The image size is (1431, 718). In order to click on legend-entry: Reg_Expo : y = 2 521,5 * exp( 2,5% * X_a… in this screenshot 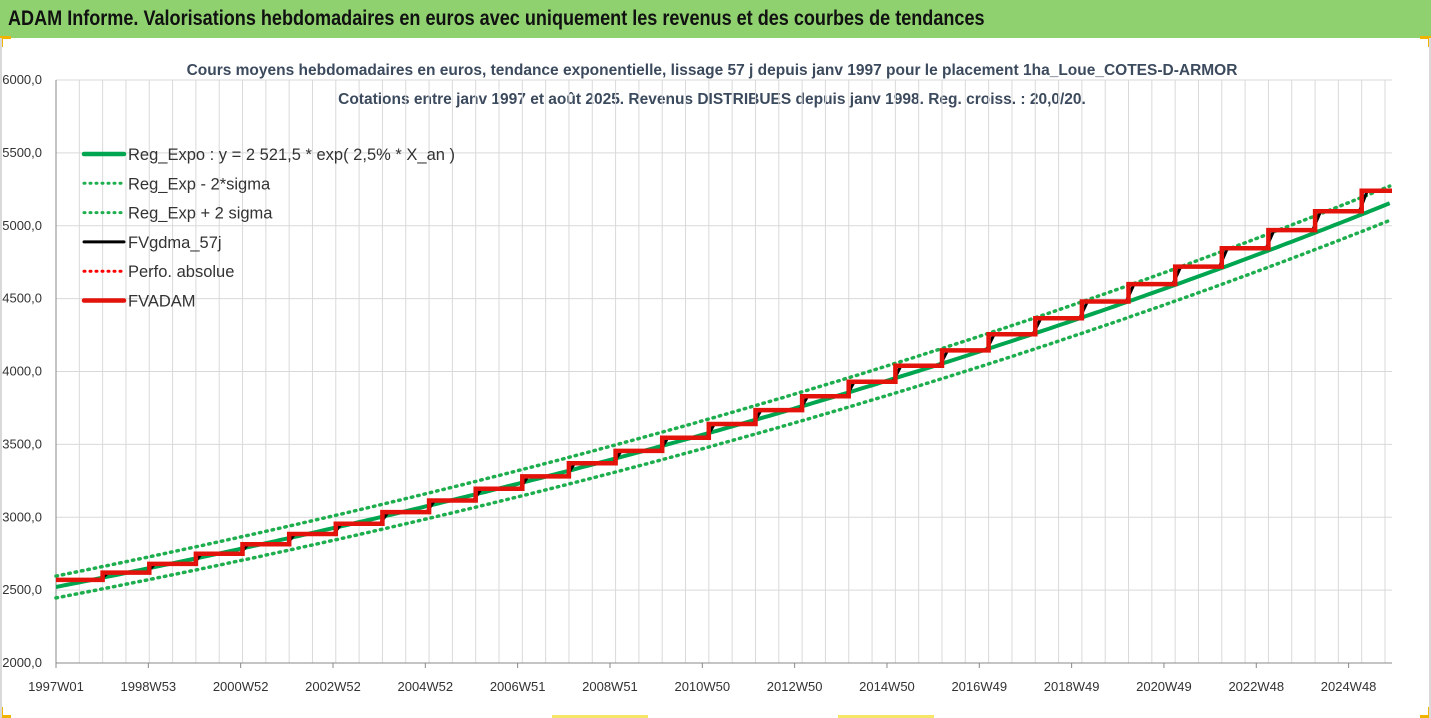, I will do `click(291, 155)`.